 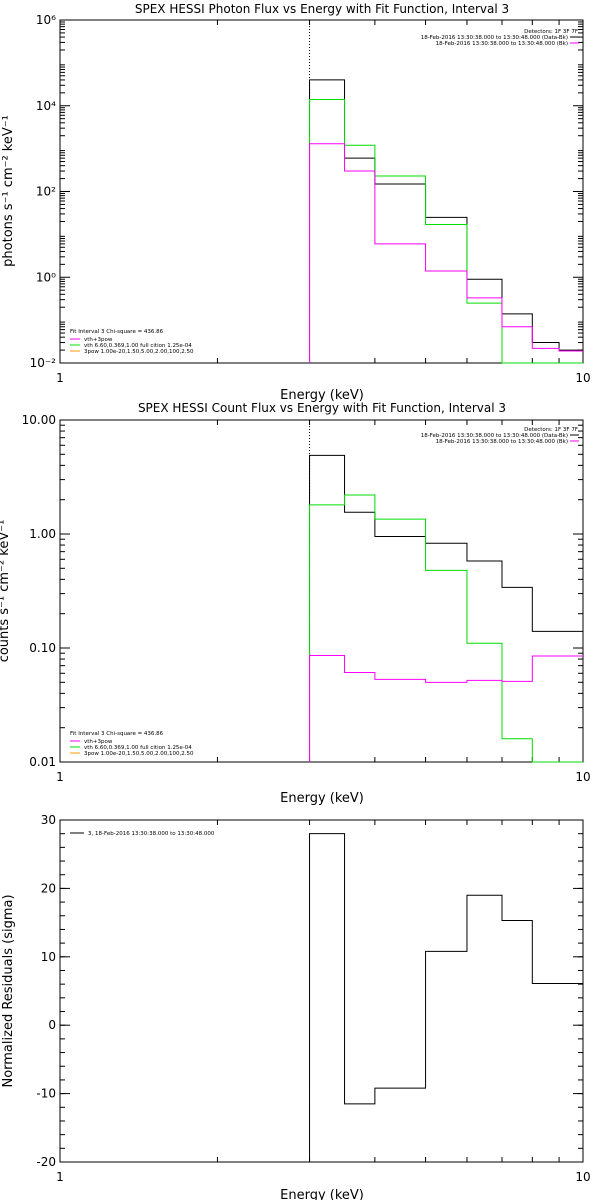 I want to click on count-x-tick-label: 10, so click(x=582, y=777).